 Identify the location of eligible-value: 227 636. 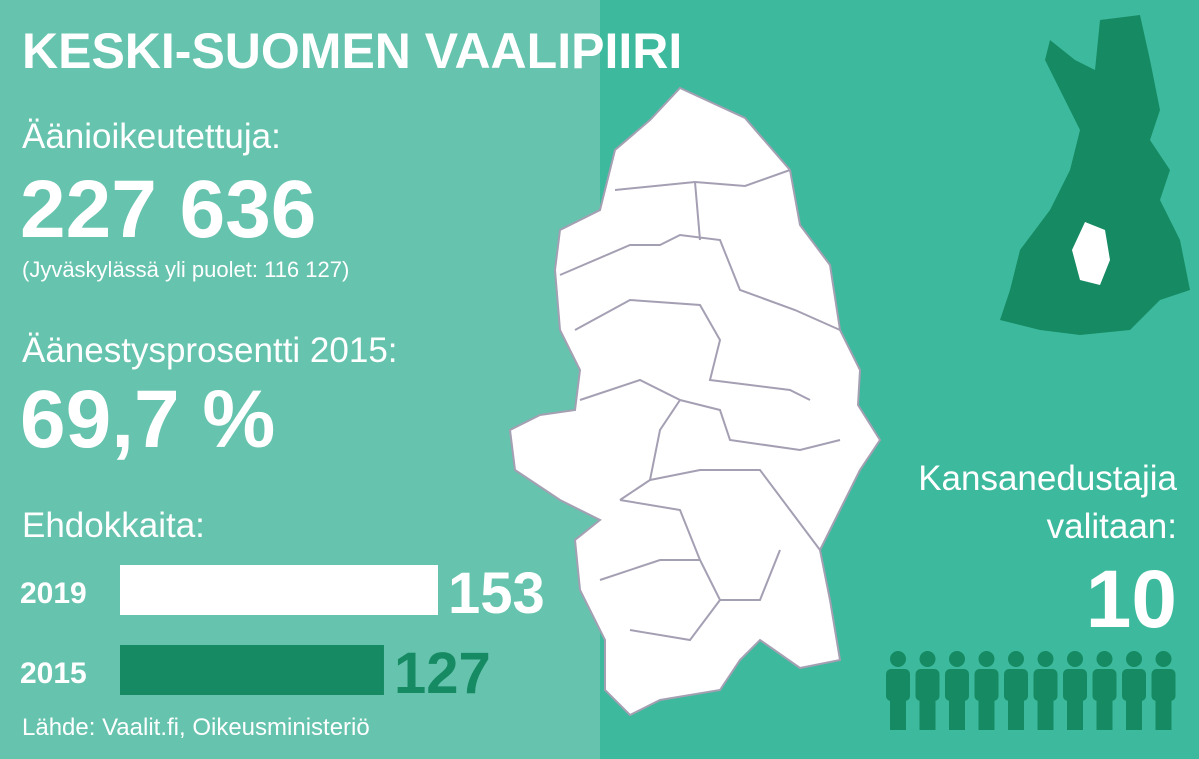
(168, 209).